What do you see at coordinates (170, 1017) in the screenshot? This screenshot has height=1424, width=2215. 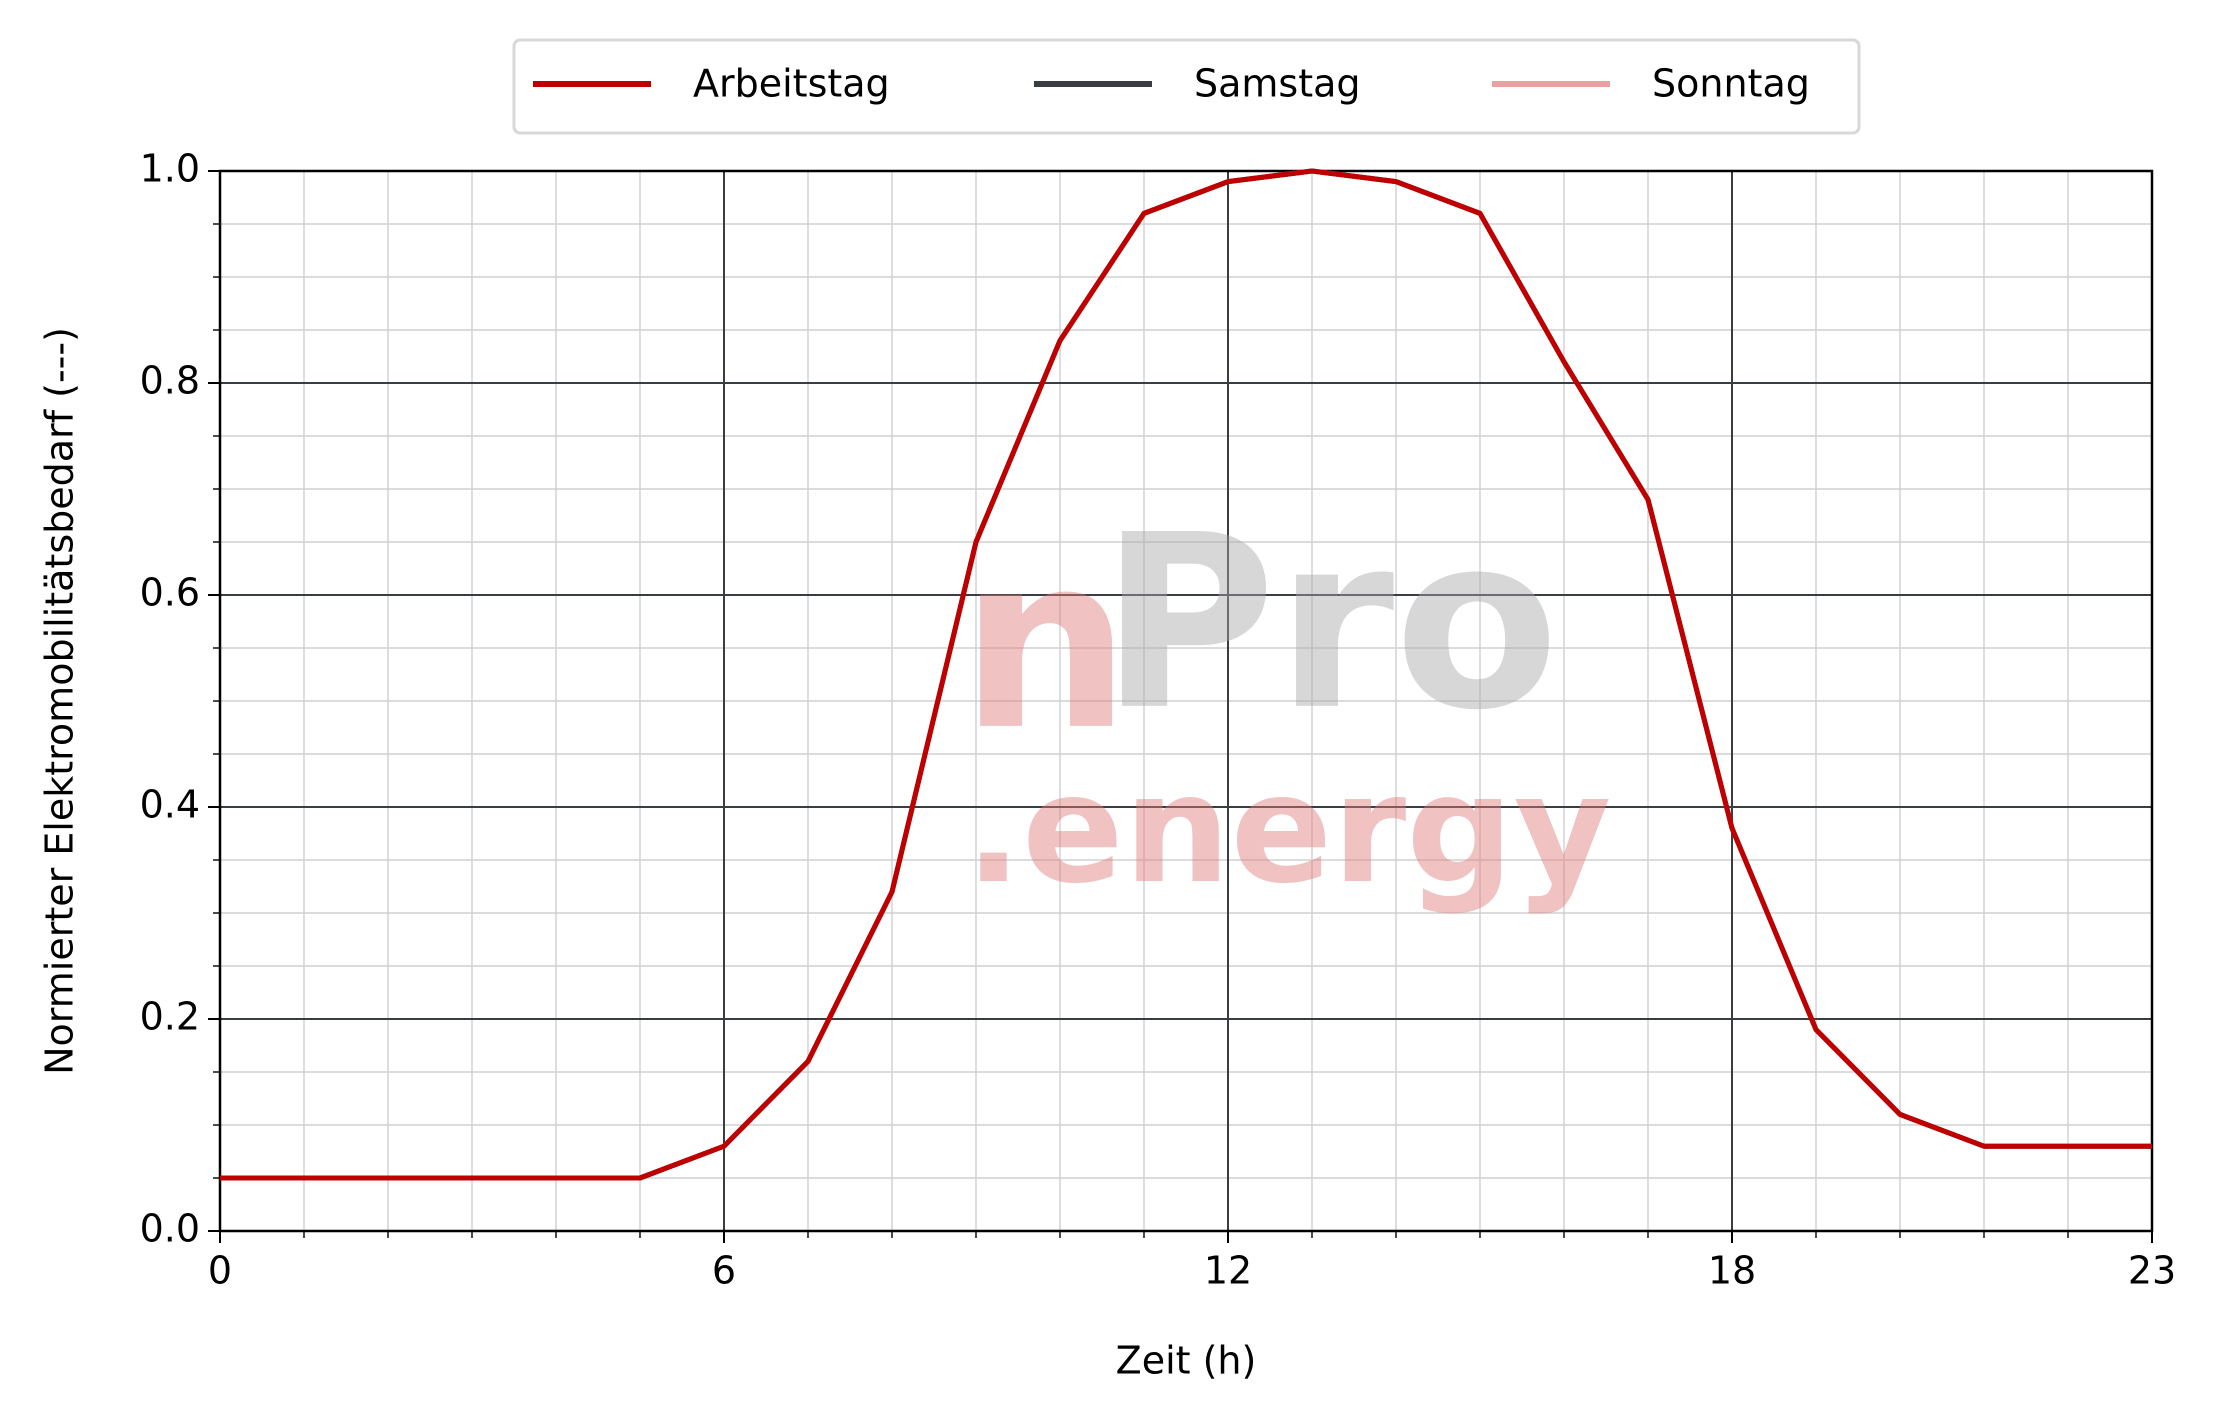 I see `y-tick-label: 0.2` at bounding box center [170, 1017].